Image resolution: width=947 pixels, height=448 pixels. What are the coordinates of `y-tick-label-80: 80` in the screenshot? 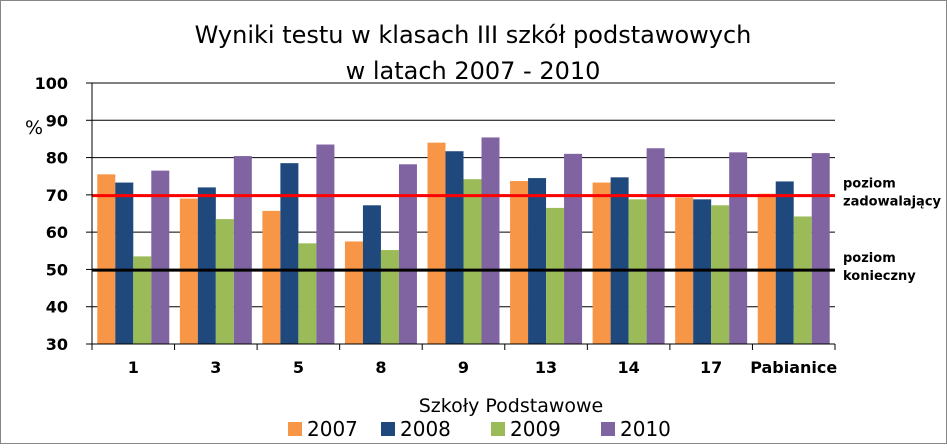 It's located at (57, 158).